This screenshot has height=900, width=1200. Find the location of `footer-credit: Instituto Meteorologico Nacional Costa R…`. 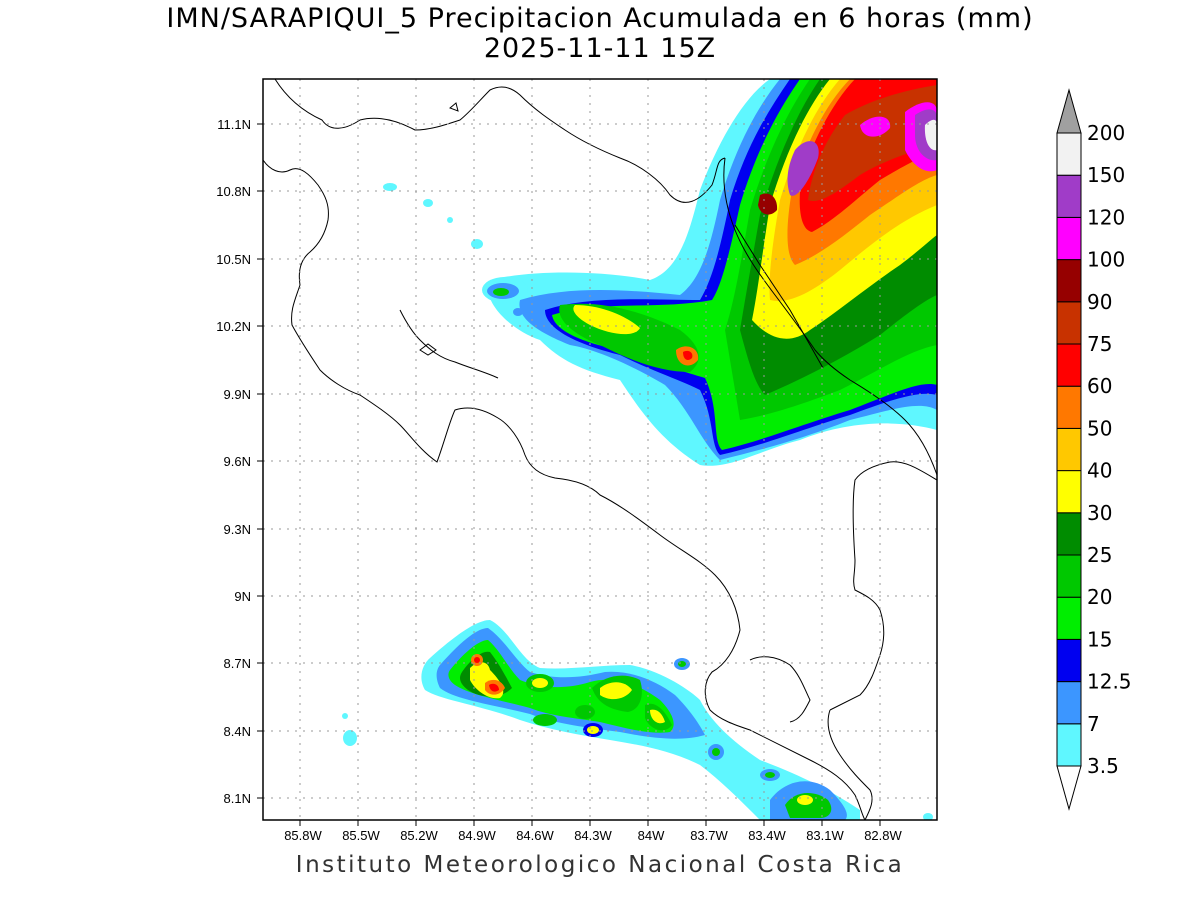

footer-credit: Instituto Meteorologico Nacional Costa R… is located at coordinates (600, 865).